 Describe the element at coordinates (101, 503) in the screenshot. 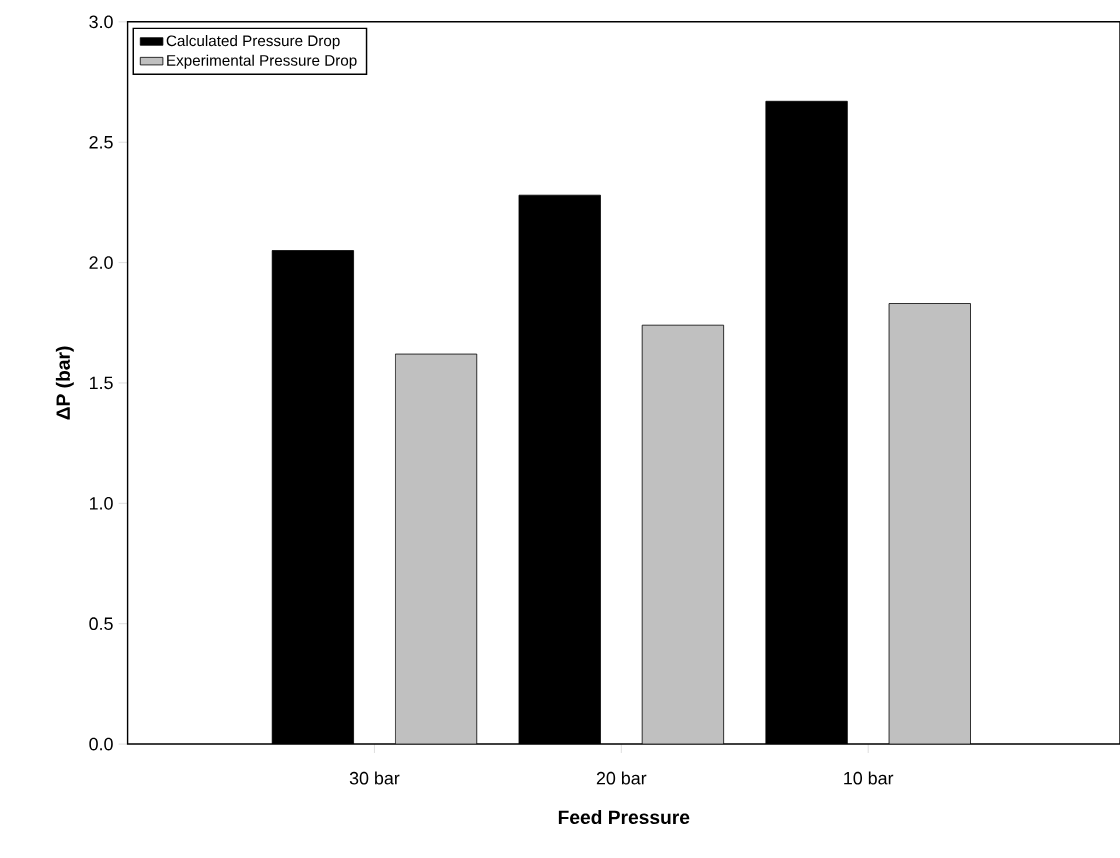

I see `y-tick-label: 1.0` at that location.